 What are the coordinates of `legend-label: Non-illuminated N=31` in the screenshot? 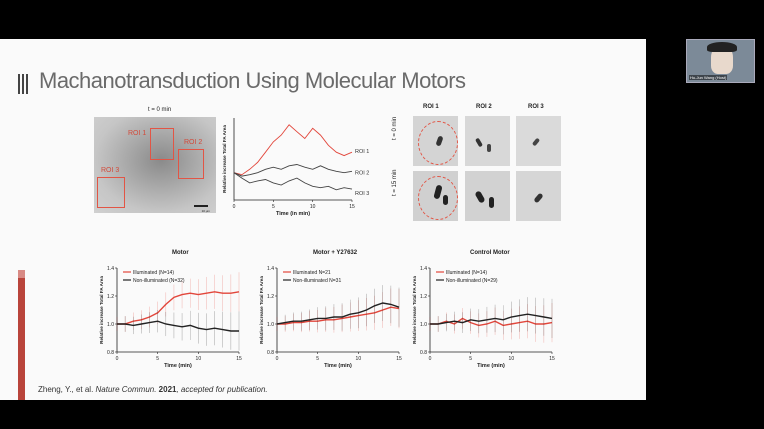 It's located at (317, 281).